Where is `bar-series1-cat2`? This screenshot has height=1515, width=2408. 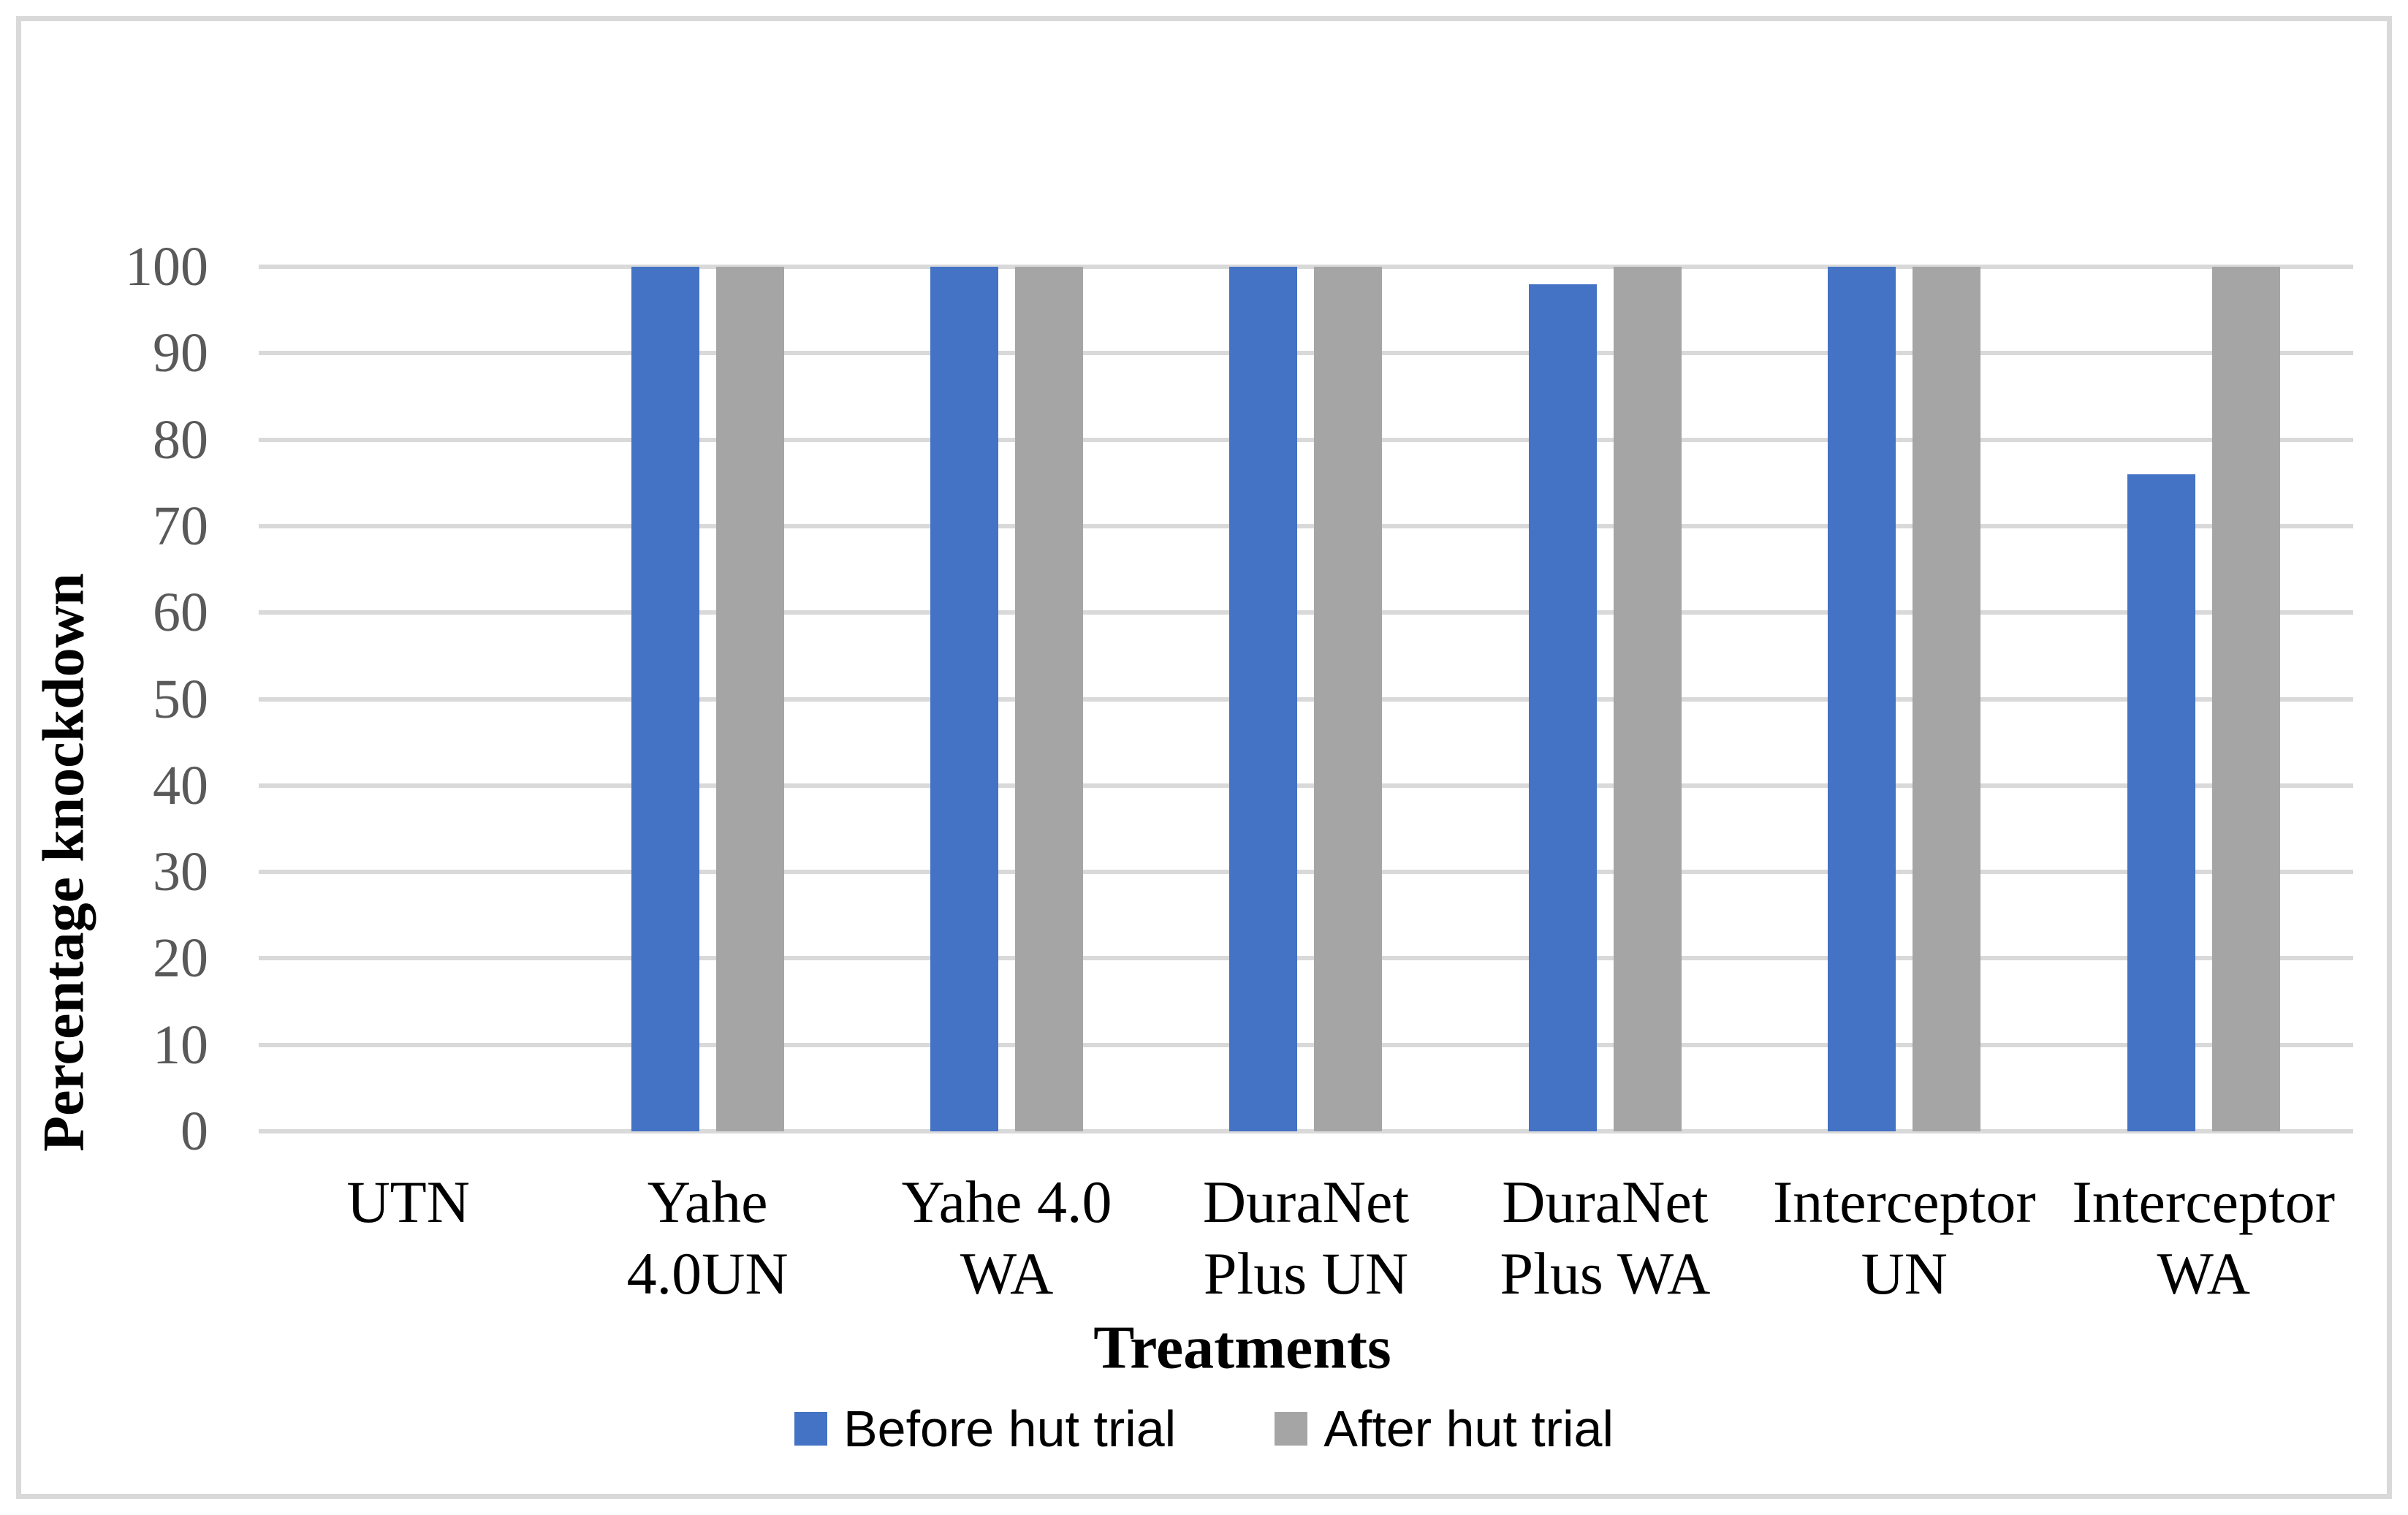
bar-series1-cat2 is located at coordinates (1049, 699).